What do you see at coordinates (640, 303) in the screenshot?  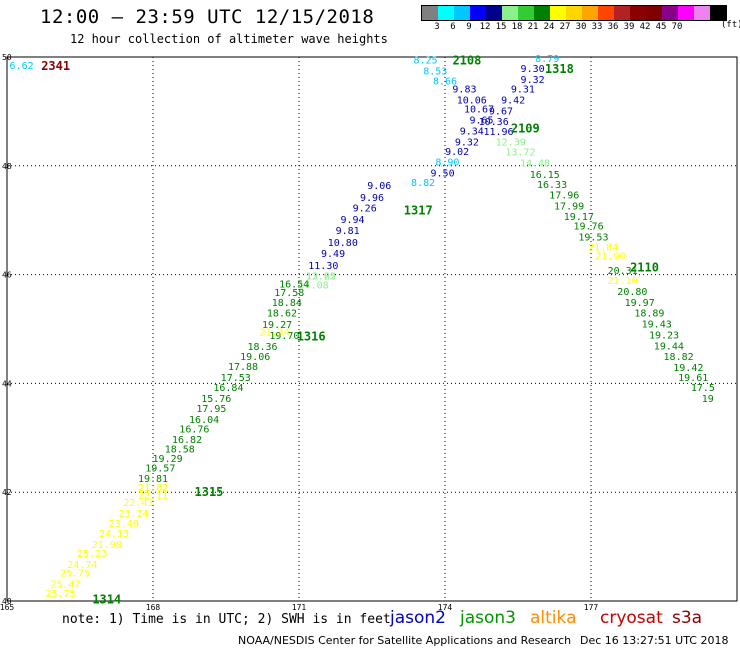 I see `data-label: 19.97` at bounding box center [640, 303].